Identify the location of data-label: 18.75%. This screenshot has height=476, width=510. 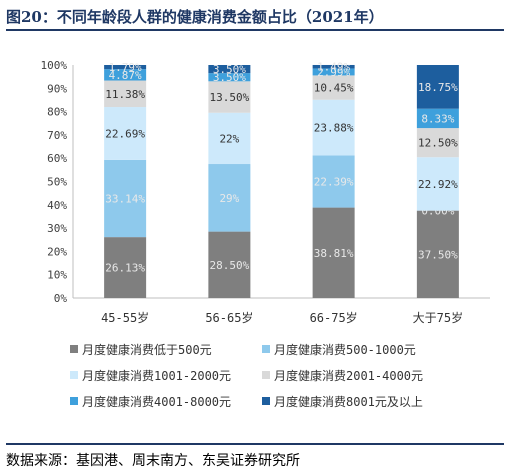
(438, 87).